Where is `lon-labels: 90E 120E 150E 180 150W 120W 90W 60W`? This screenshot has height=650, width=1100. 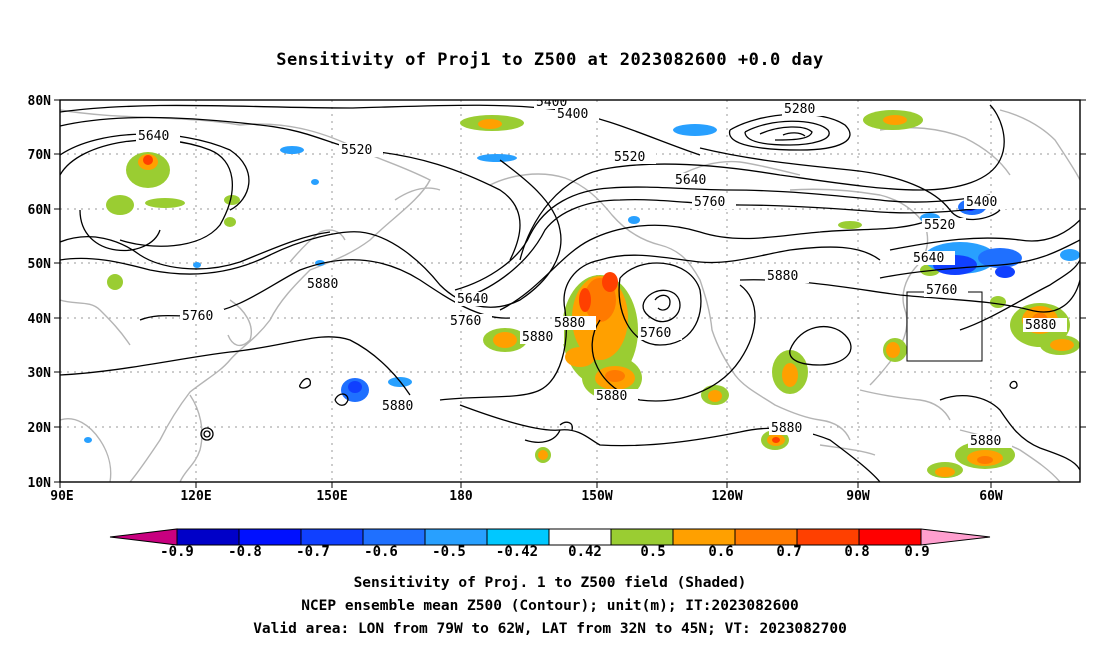
lon-labels: 90E 120E 150E 180 150W 120W 90W 60W is located at coordinates (526, 496).